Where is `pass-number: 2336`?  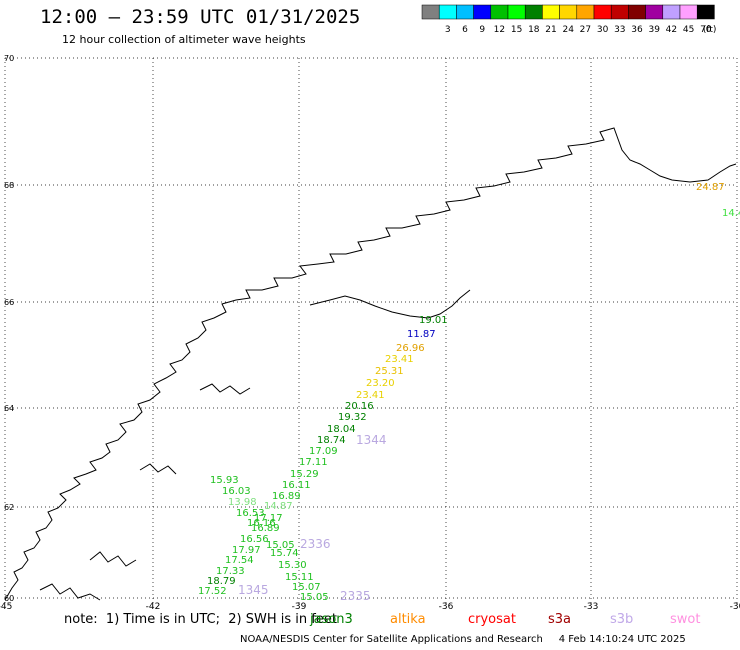 pass-number: 2336 is located at coordinates (315, 544).